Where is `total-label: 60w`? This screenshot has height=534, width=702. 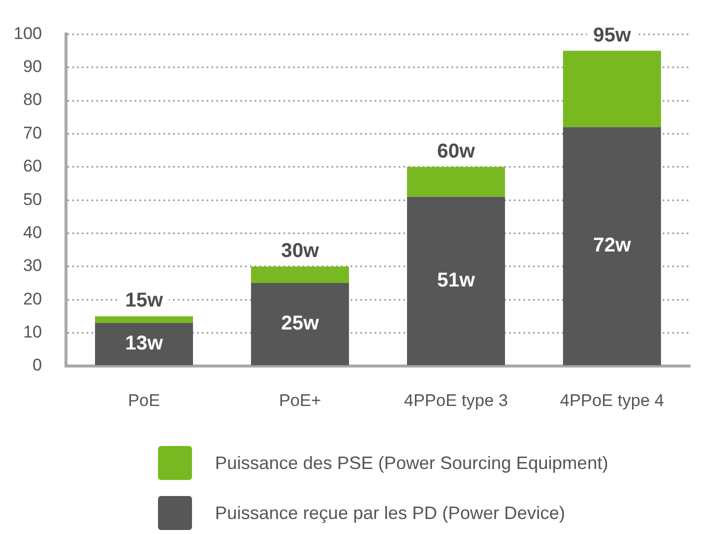 total-label: 60w is located at coordinates (456, 151).